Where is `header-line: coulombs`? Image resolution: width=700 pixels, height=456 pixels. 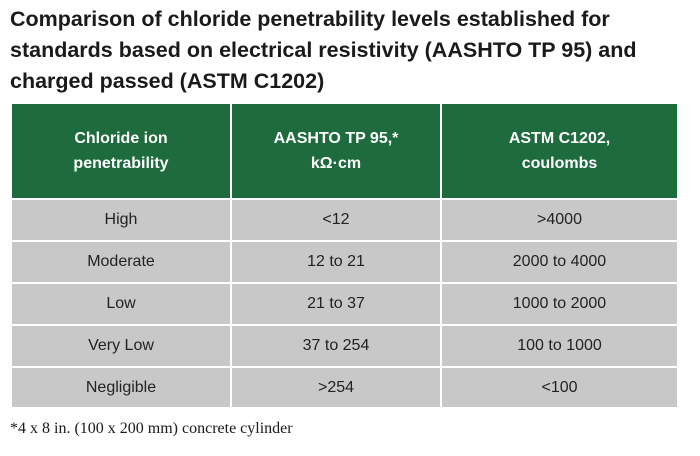
header-line: coulombs is located at coordinates (559, 163).